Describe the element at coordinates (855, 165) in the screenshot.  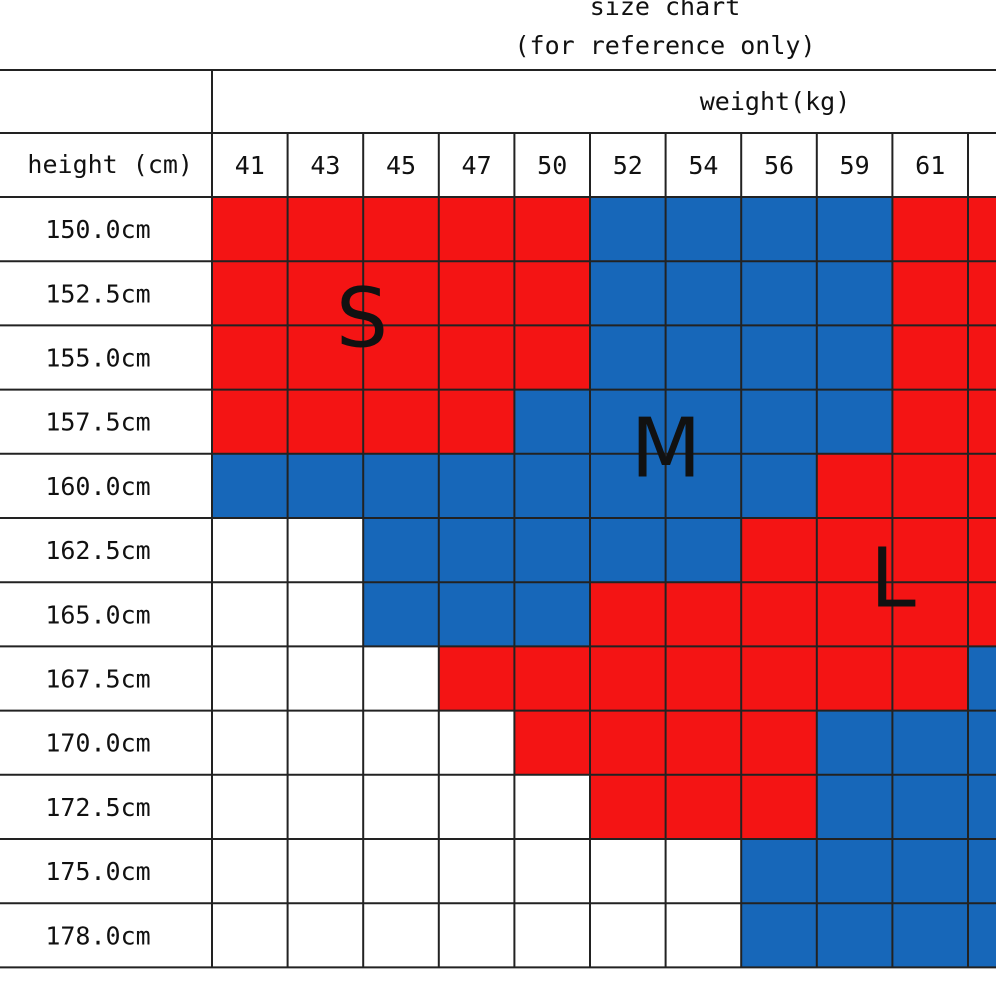
I see `weight-label: 59` at that location.